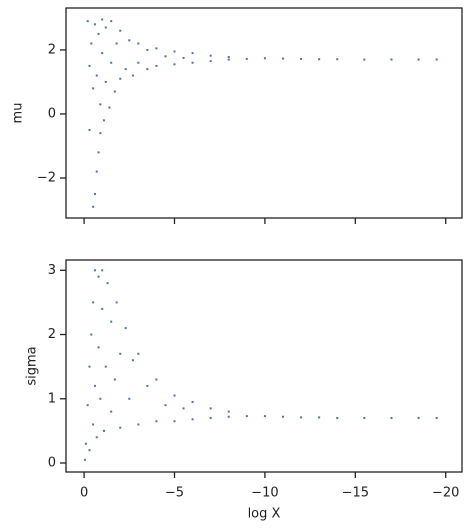  I want to click on y-tick-label: 3, so click(52, 270).